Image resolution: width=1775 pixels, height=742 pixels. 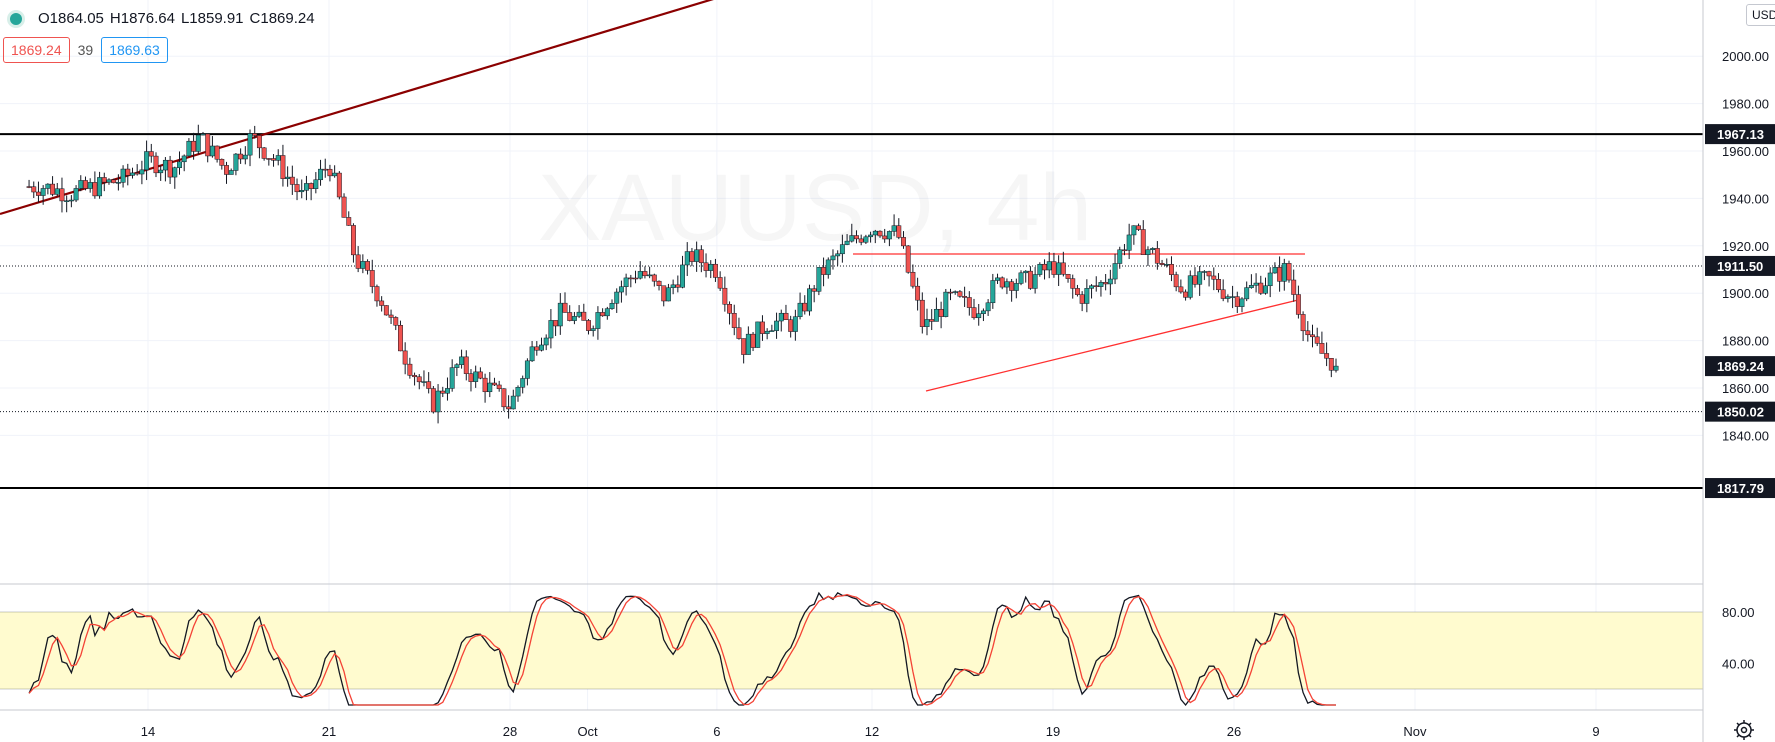 I want to click on sell-button: 1869.24, so click(x=36, y=50).